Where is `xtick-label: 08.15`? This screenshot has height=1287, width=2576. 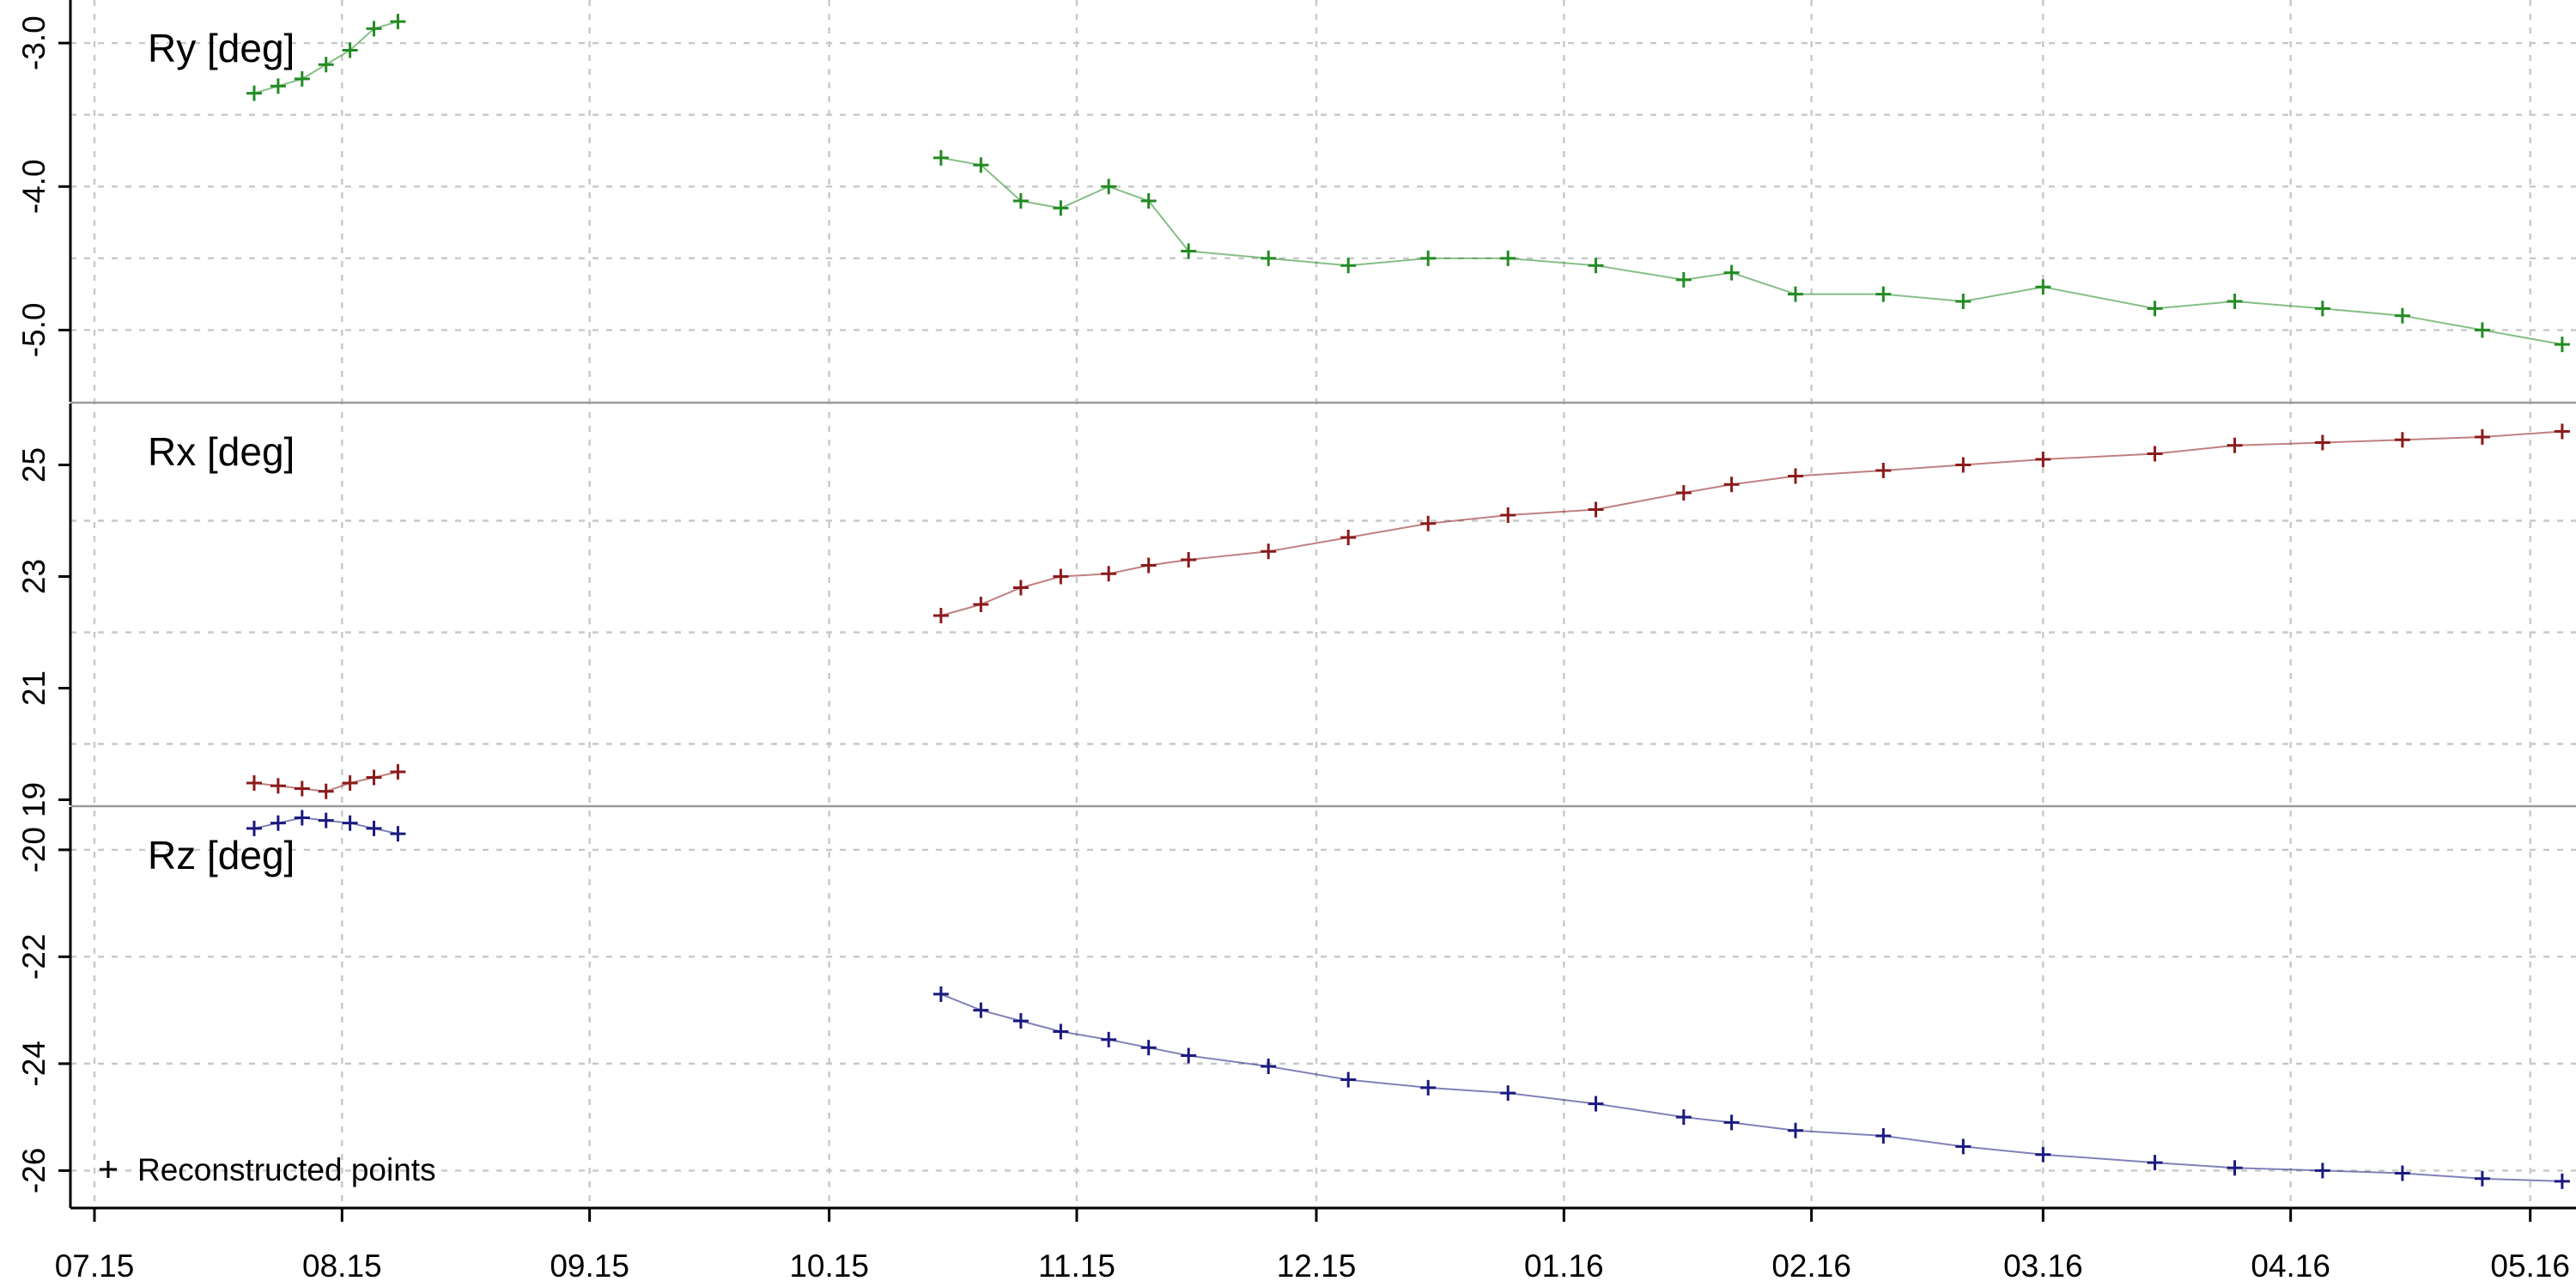 xtick-label: 08.15 is located at coordinates (342, 1266).